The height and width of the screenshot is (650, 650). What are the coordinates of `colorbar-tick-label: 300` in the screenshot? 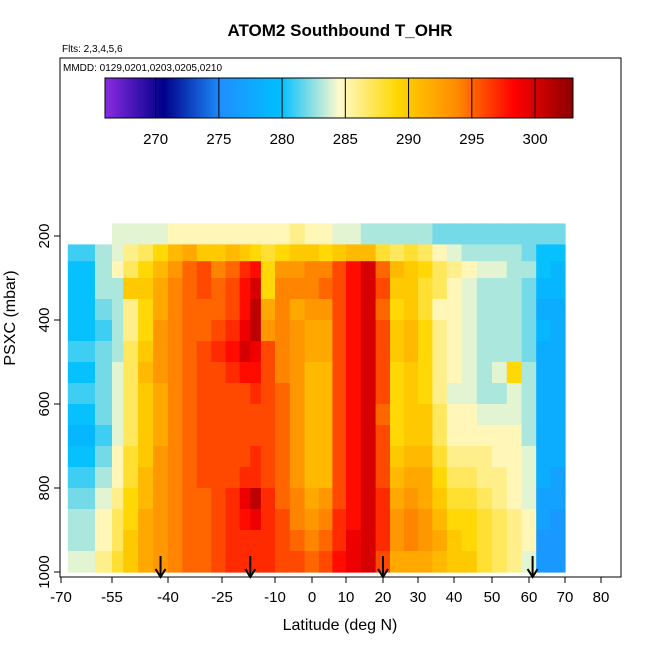 It's located at (535, 139).